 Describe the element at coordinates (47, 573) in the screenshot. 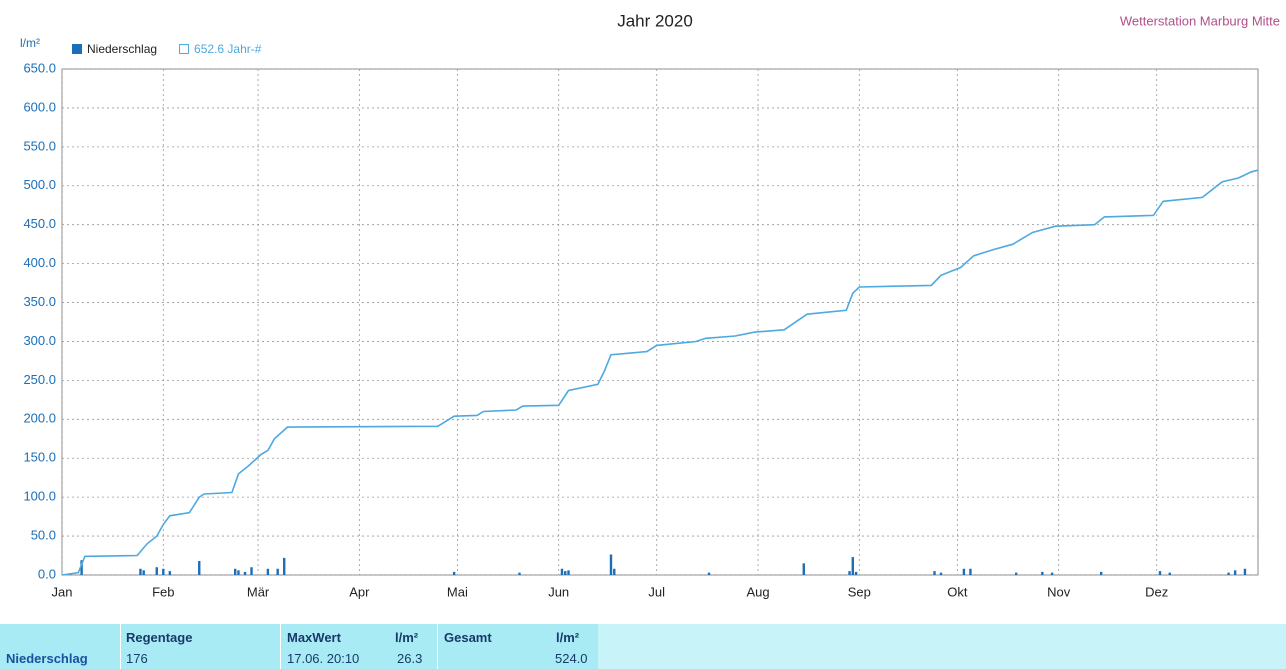

I see `y-tick-label: 0.0` at that location.